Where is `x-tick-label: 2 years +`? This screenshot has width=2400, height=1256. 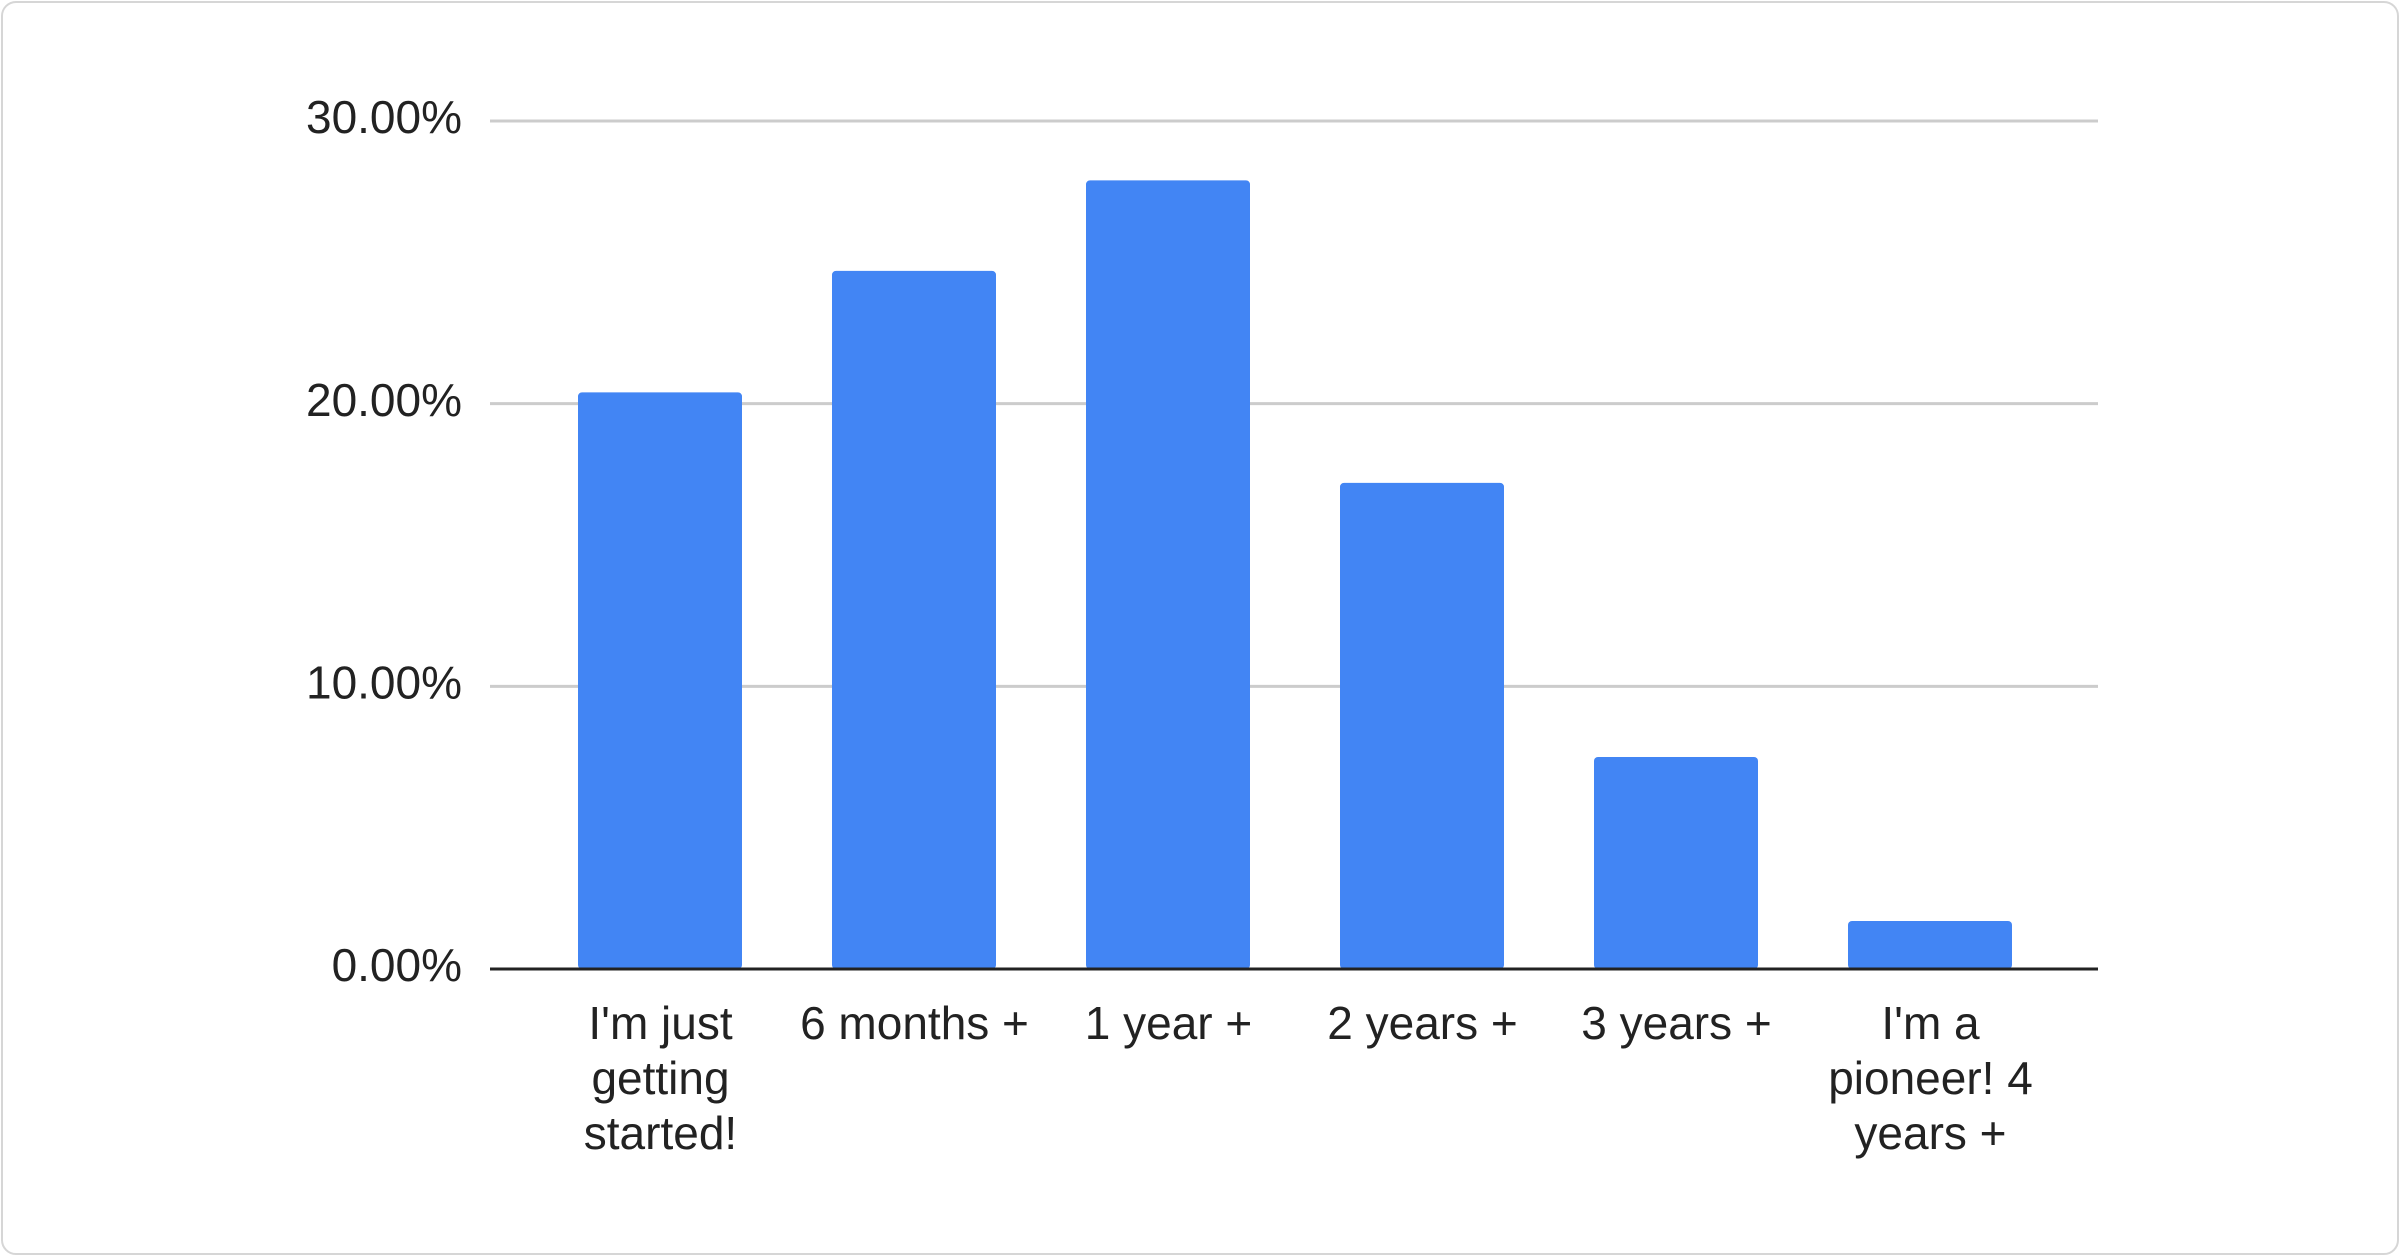
x-tick-label: 2 years + is located at coordinates (1422, 1023).